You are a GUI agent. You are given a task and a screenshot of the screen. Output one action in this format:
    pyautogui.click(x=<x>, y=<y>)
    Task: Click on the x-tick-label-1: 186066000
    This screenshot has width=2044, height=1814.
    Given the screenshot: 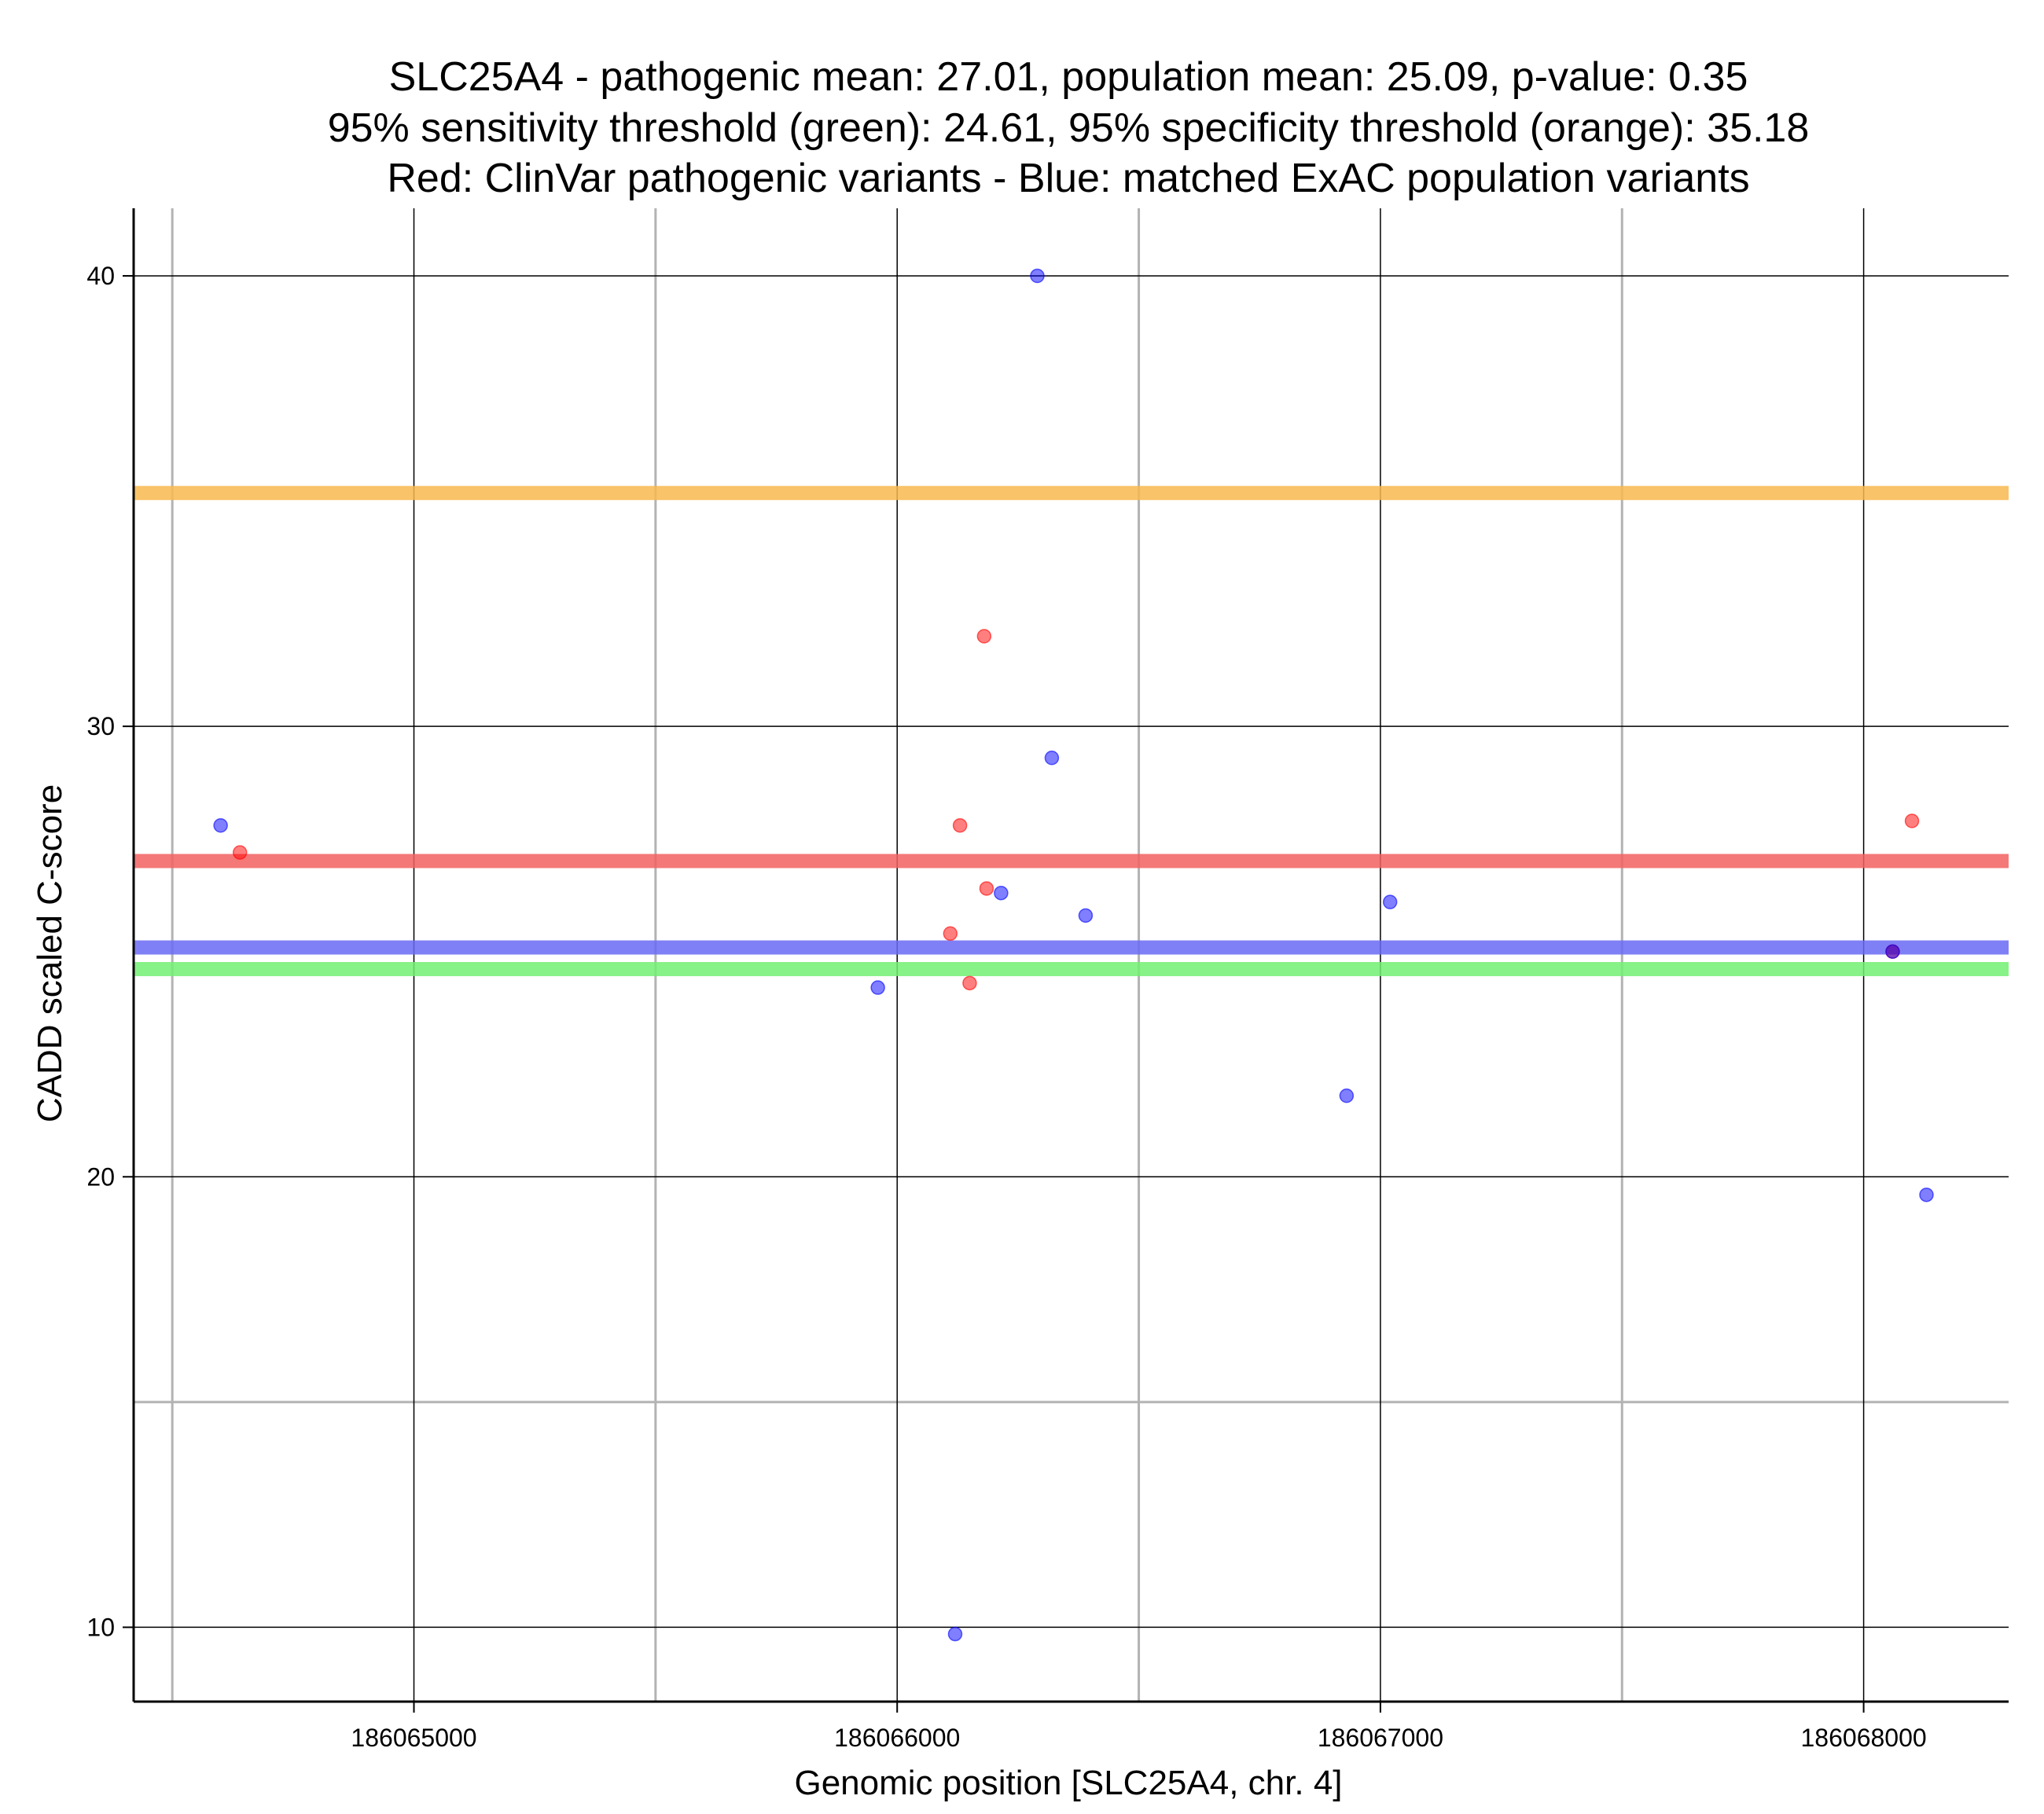 What is the action you would take?
    pyautogui.click(x=897, y=1738)
    